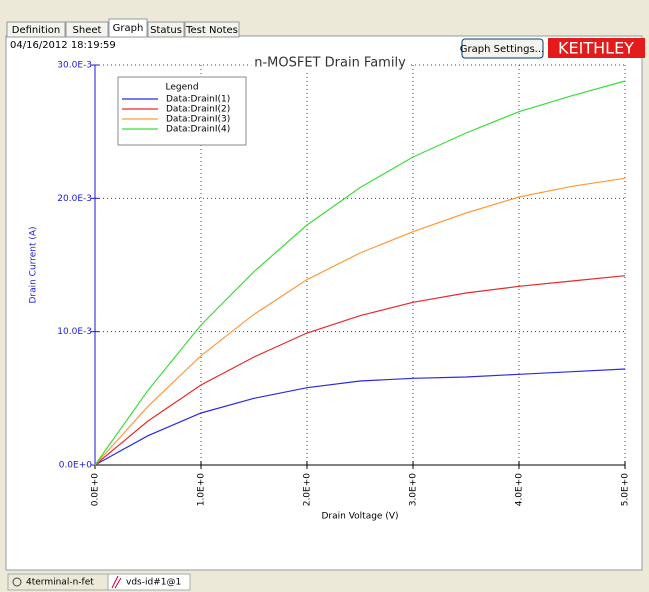 Image resolution: width=649 pixels, height=592 pixels. I want to click on timestamp: 04/16/2012 18:19:59, so click(63, 45).